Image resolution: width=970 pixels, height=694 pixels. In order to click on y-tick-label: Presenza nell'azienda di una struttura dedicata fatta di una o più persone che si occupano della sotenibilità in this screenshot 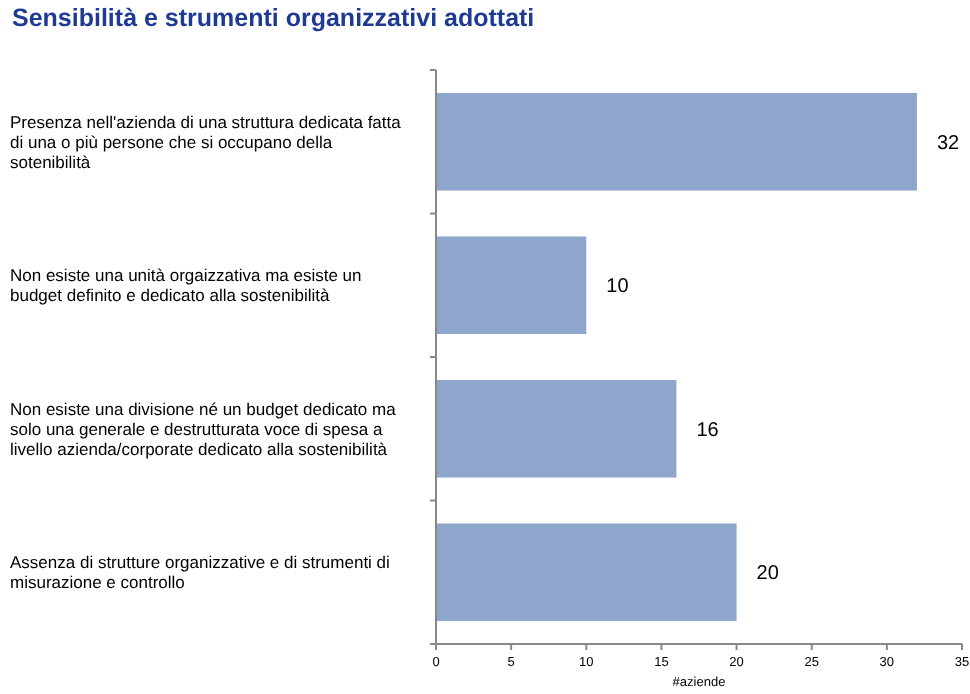, I will do `click(206, 141)`.